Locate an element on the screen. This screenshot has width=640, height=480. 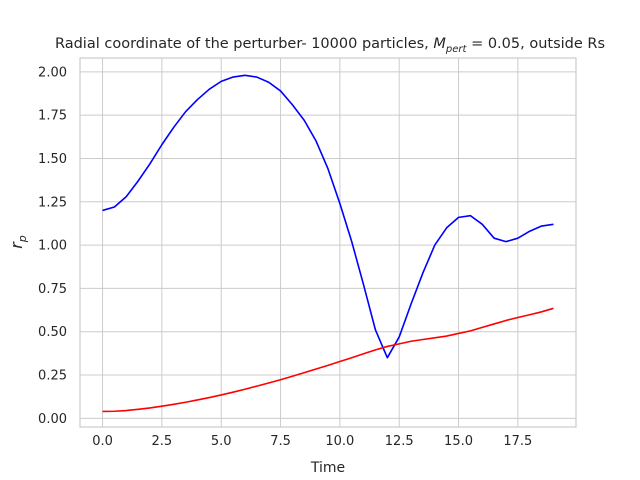
x-tick-label: 2.5 is located at coordinates (162, 441).